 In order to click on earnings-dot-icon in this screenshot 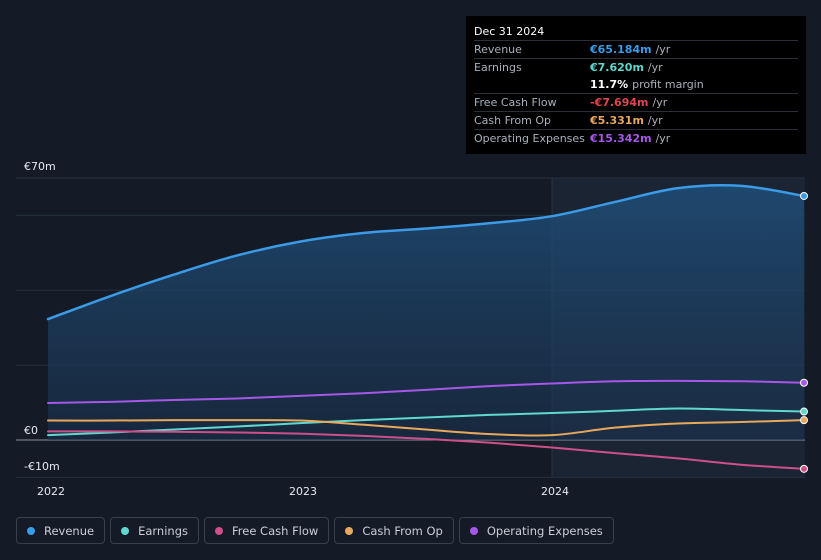, I will do `click(125, 530)`.